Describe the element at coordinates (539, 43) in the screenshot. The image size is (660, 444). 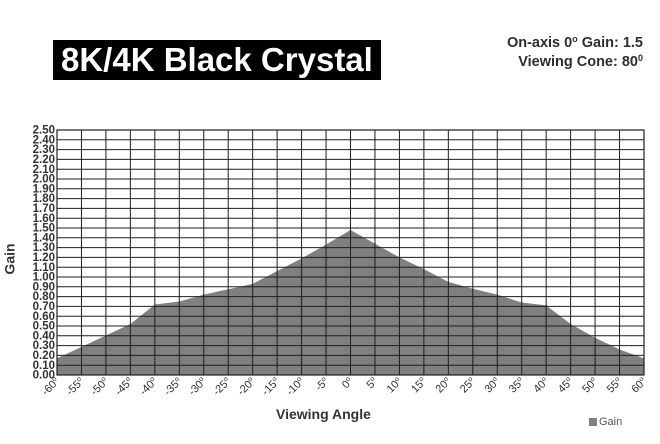
I see `gain-spec-label: On-axis 0` at that location.